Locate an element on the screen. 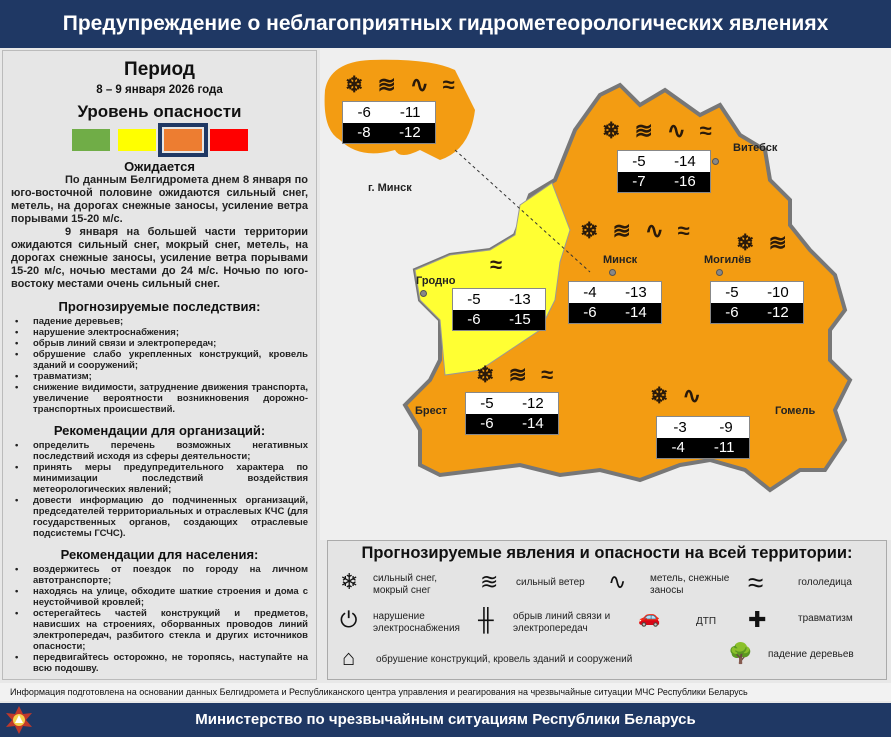  legend-label: гололедица is located at coordinates (825, 582).